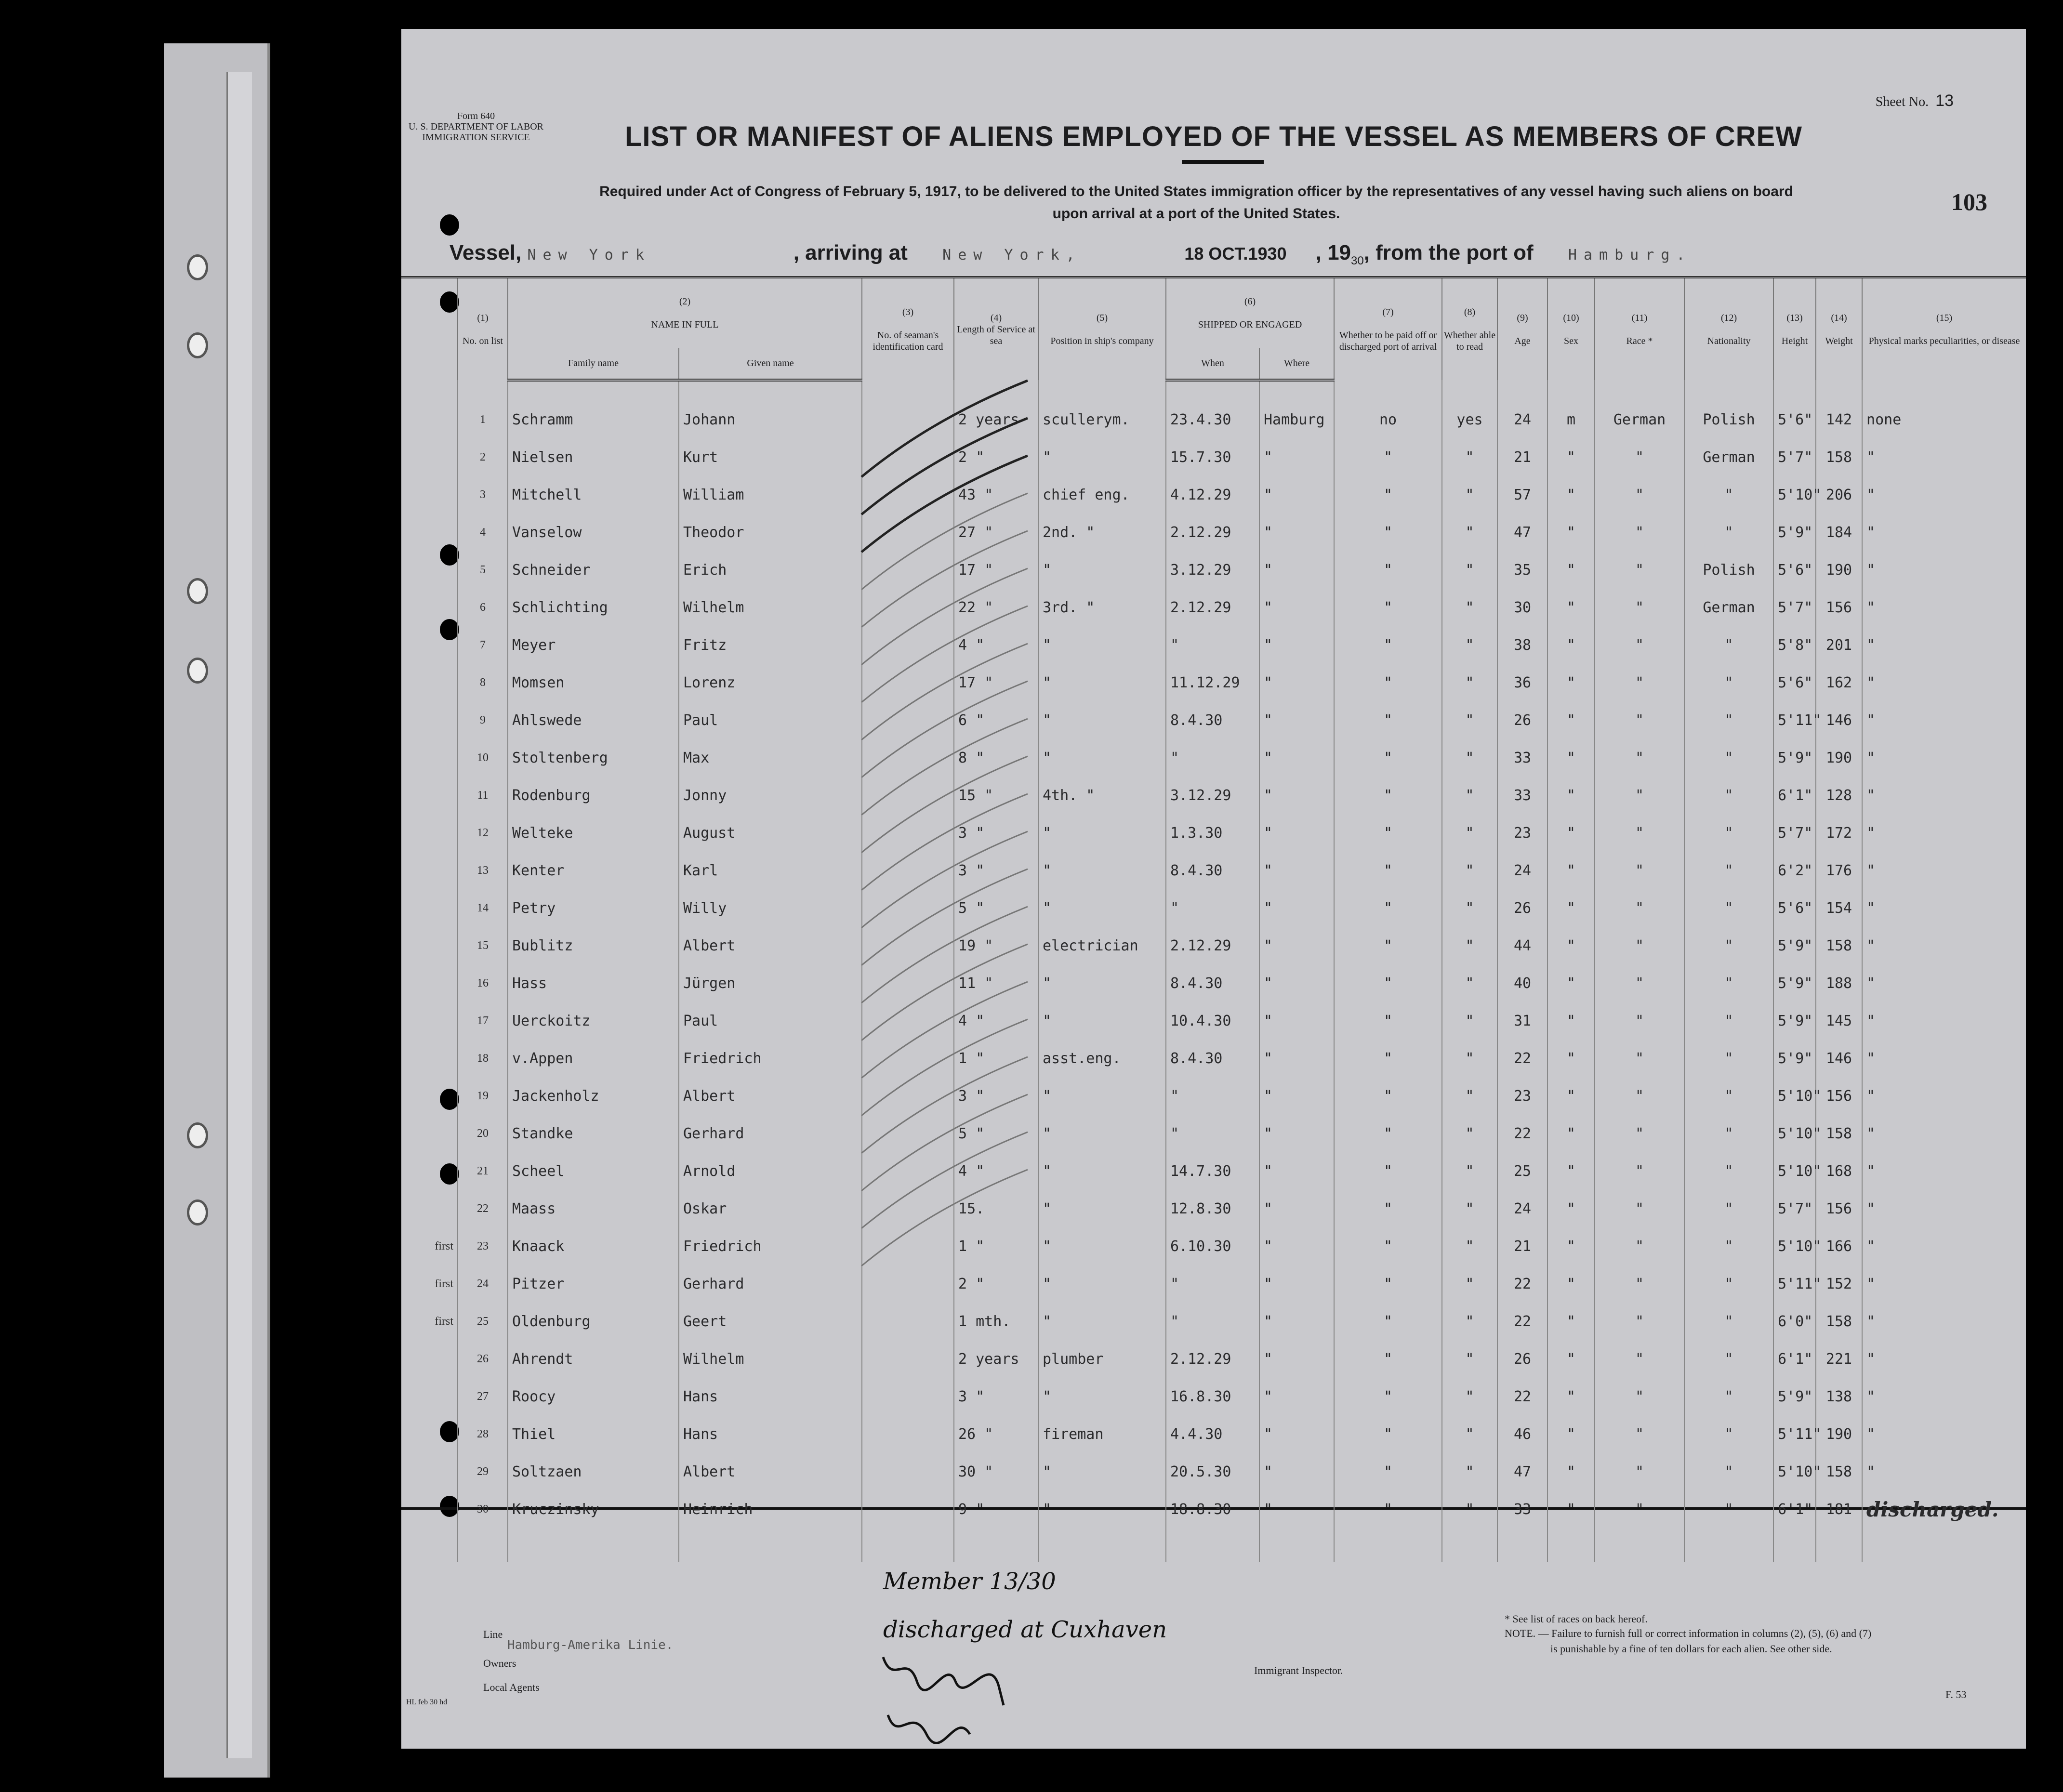  I want to click on shipped-when: 10.4.30, so click(1212, 1021).